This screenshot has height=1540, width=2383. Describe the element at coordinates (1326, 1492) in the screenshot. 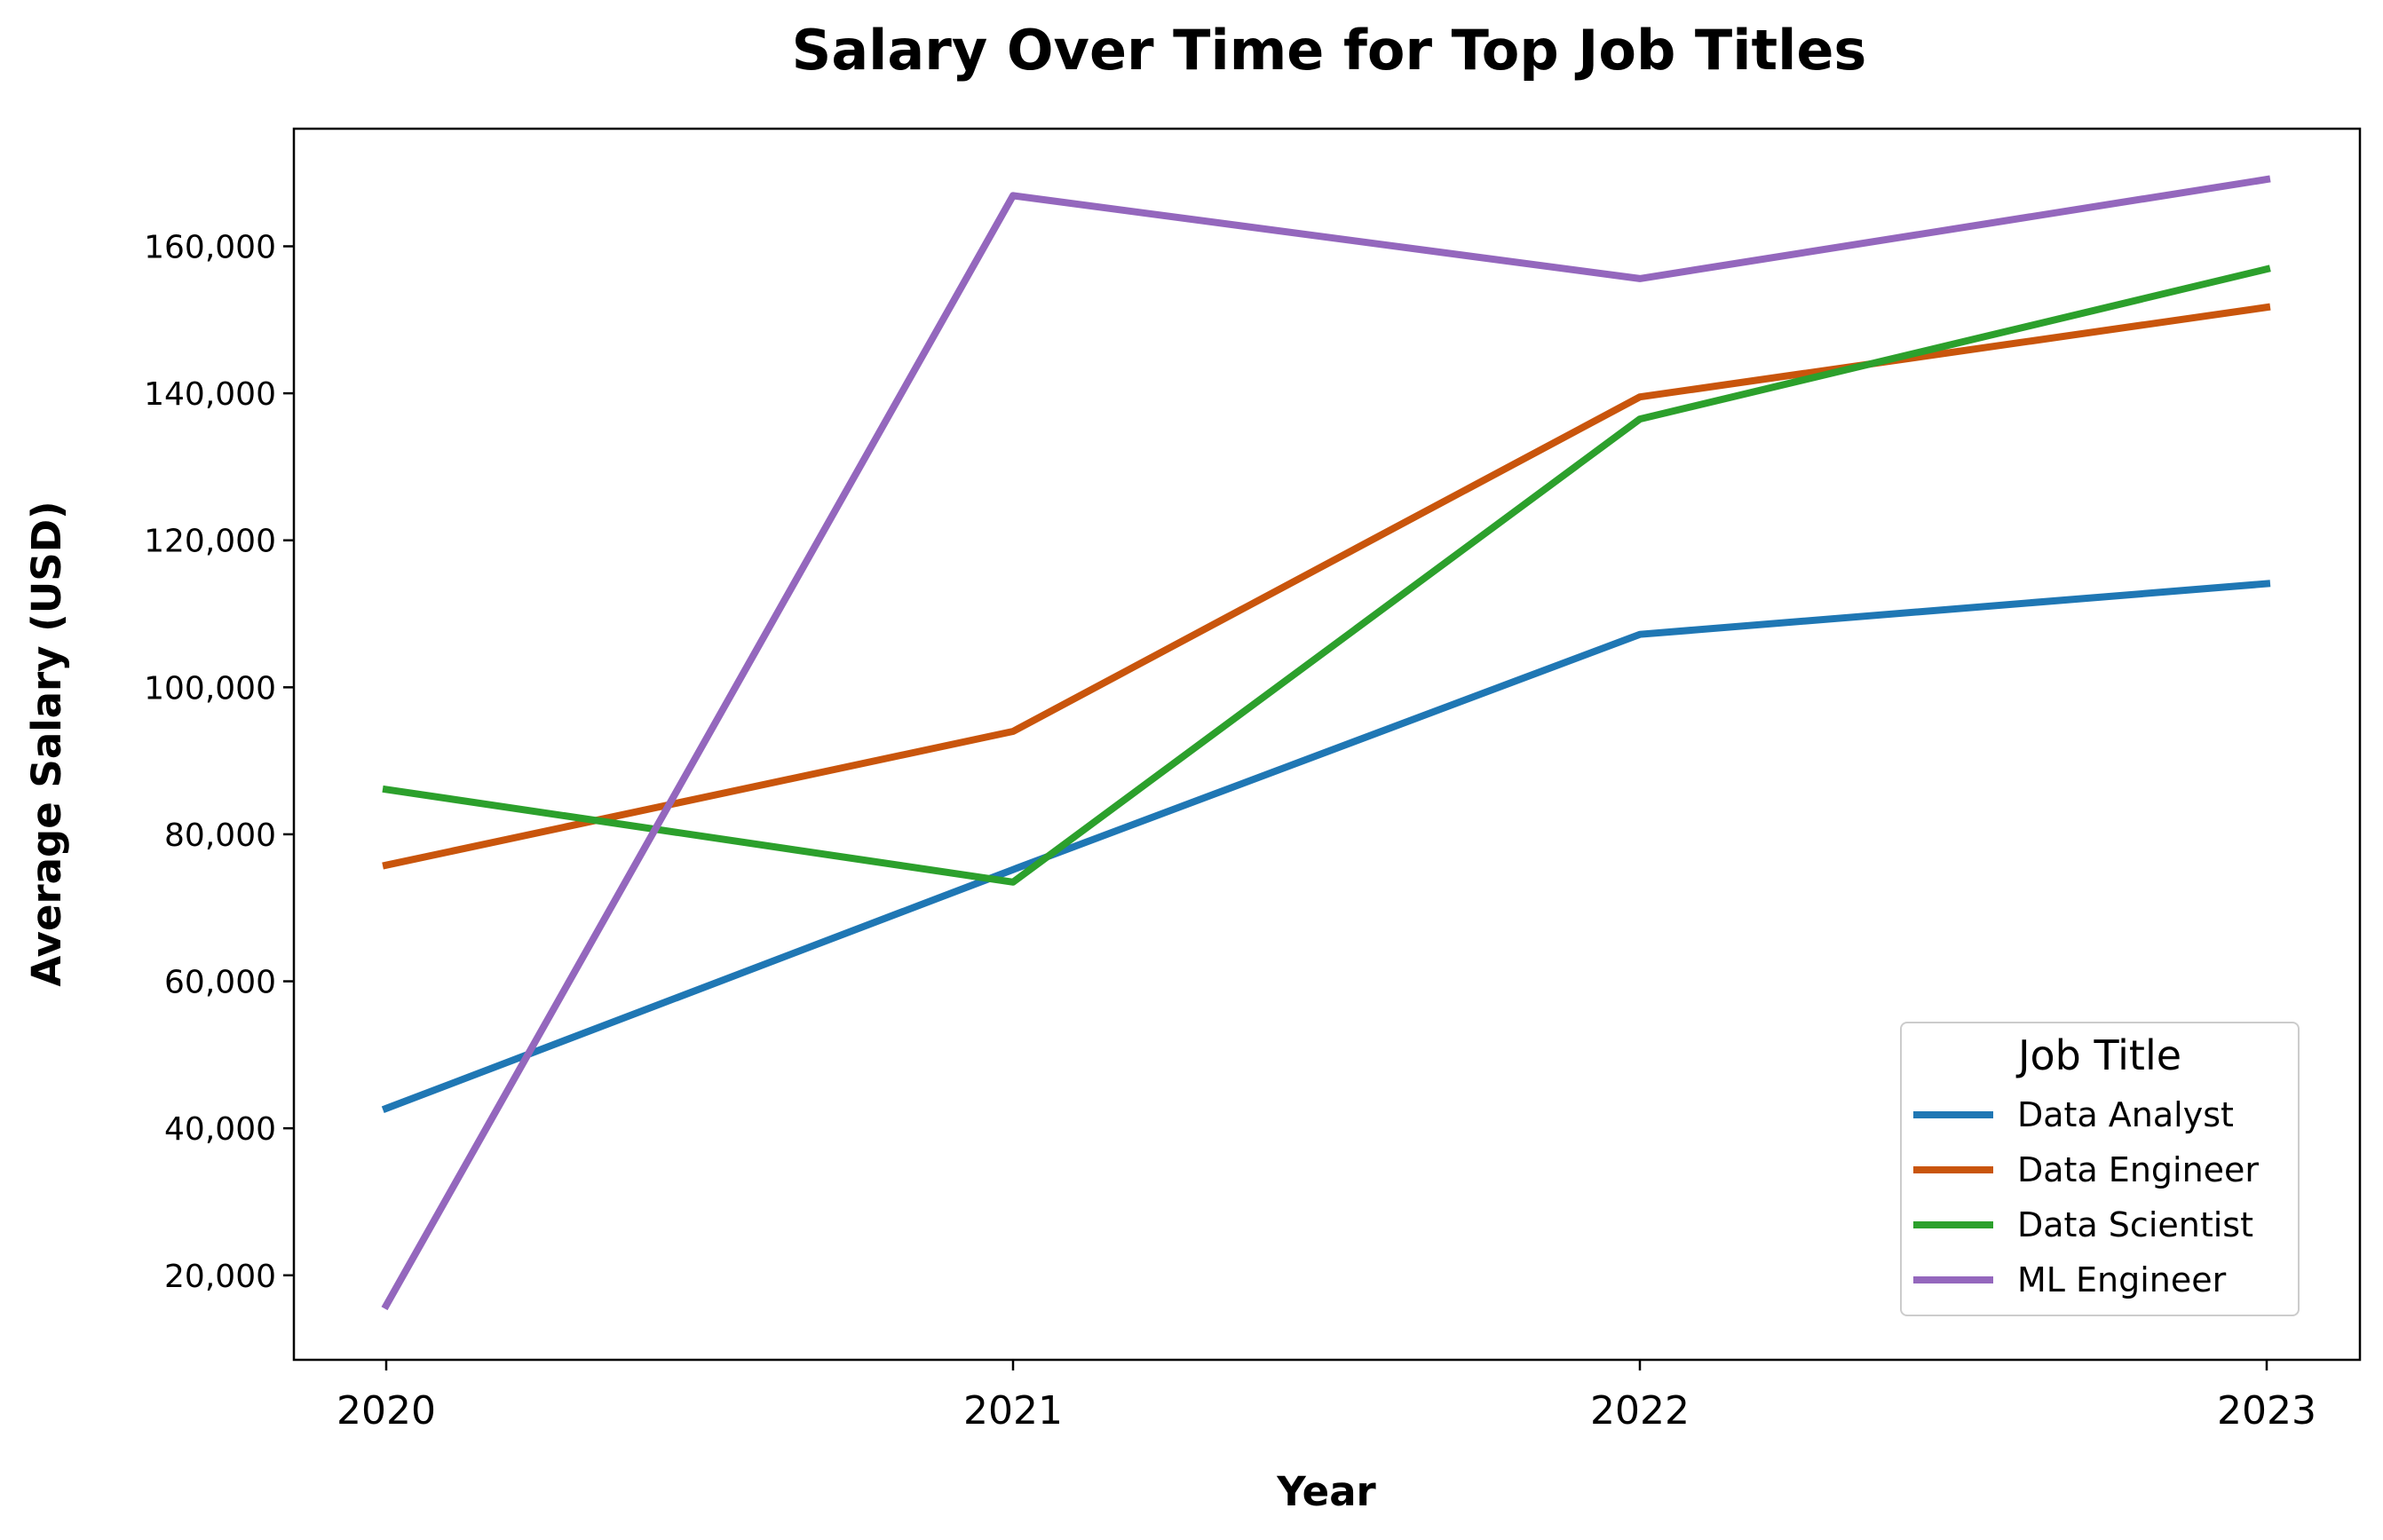

I see `x-axis-label: Year` at that location.